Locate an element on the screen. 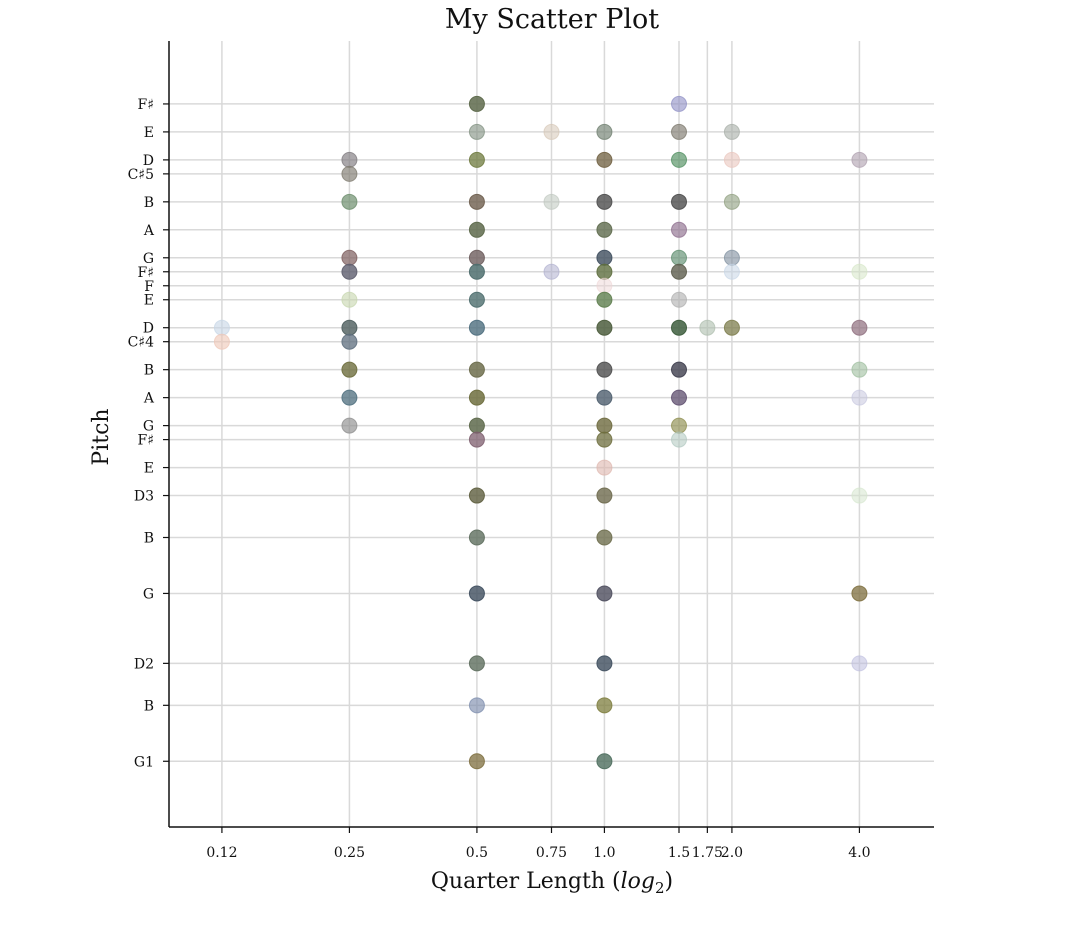 Image resolution: width=1080 pixels, height=948 pixels. y-tick-label: A is located at coordinates (149, 231).